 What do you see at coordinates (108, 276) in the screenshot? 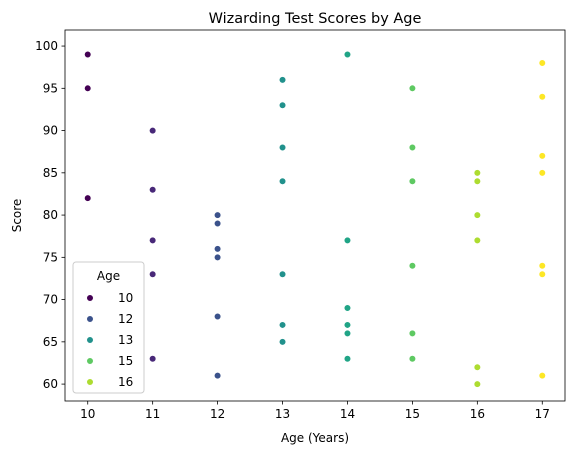
I see `legend-title: Age` at bounding box center [108, 276].